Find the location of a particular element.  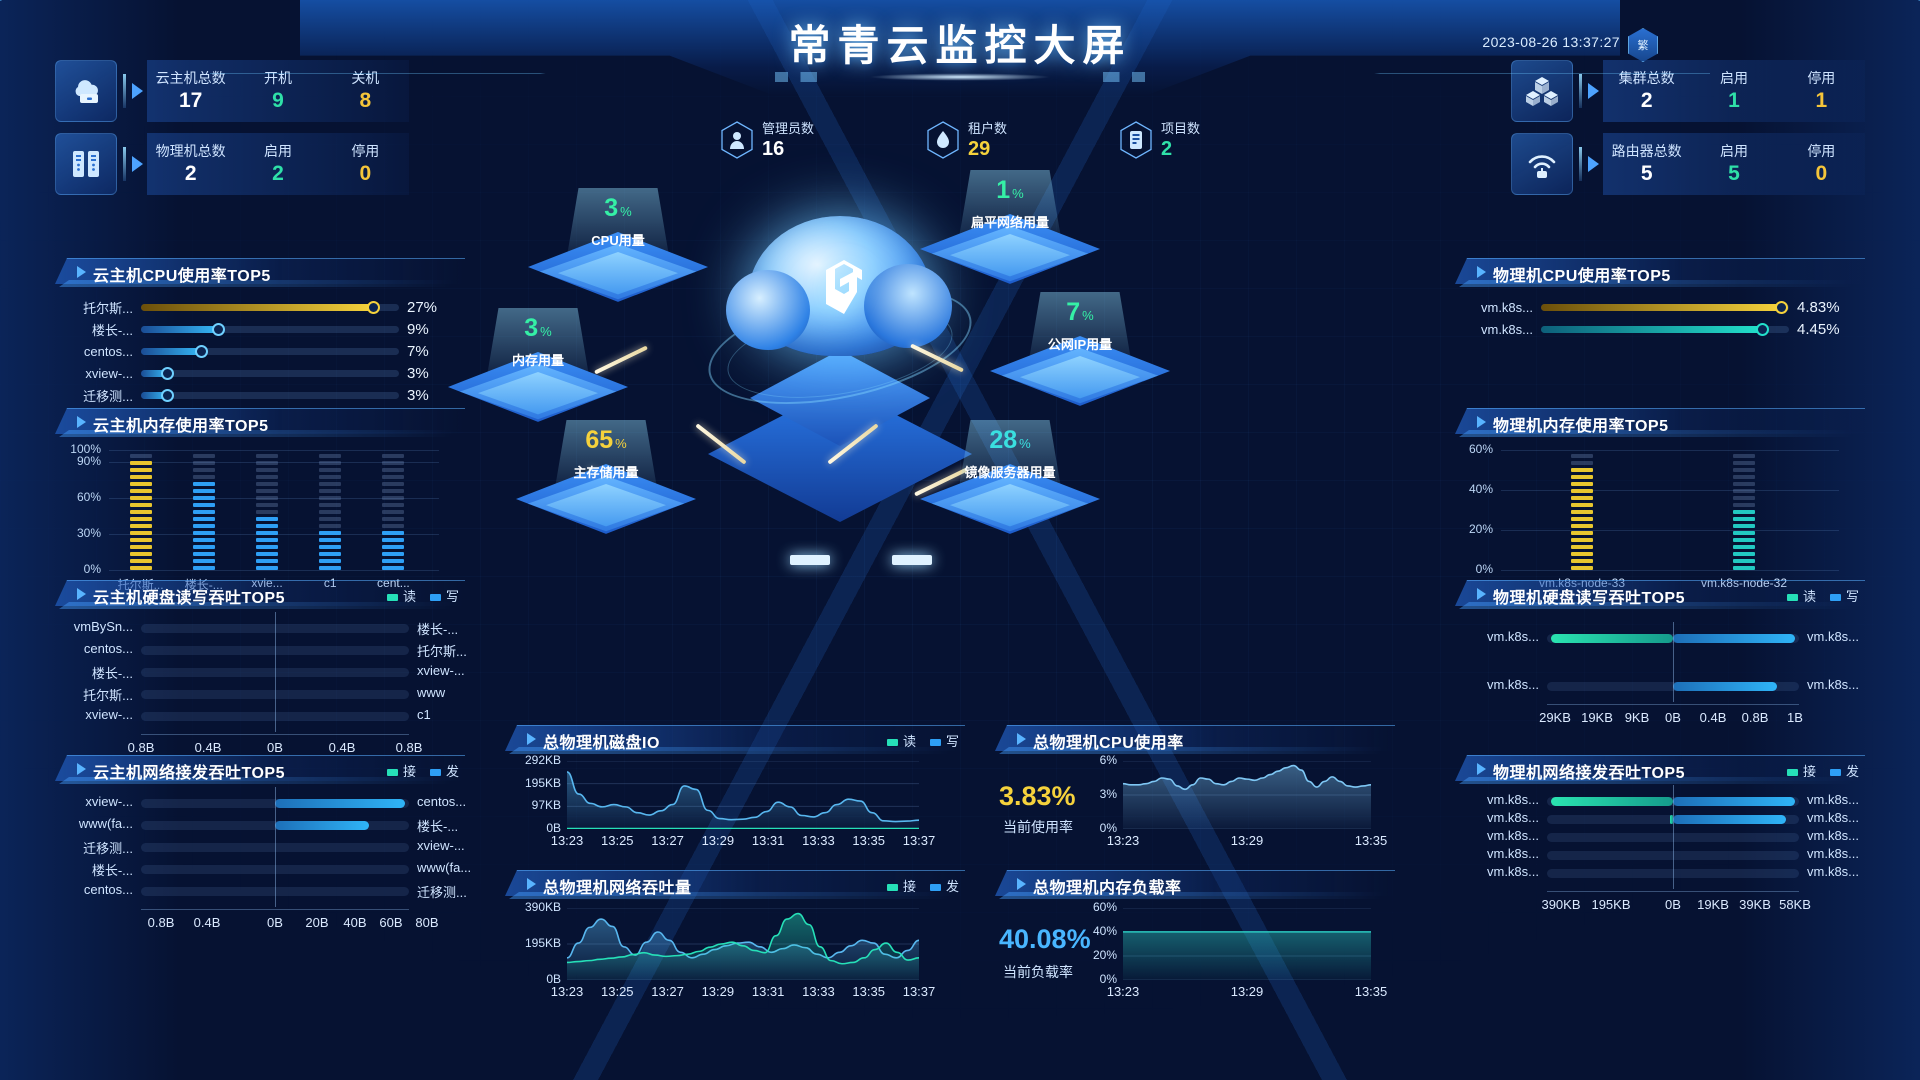

host-cpu-top5-chart: vm.k8s... 4.83% vm.k8s... 4.45% is located at coordinates (1660, 313).